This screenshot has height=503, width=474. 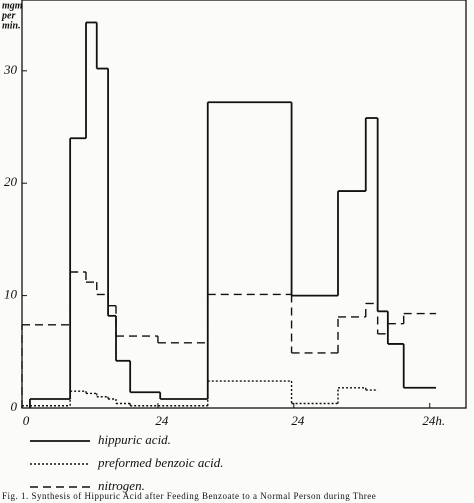 What do you see at coordinates (433, 420) in the screenshot?
I see `x-tick-label: 24h.` at bounding box center [433, 420].